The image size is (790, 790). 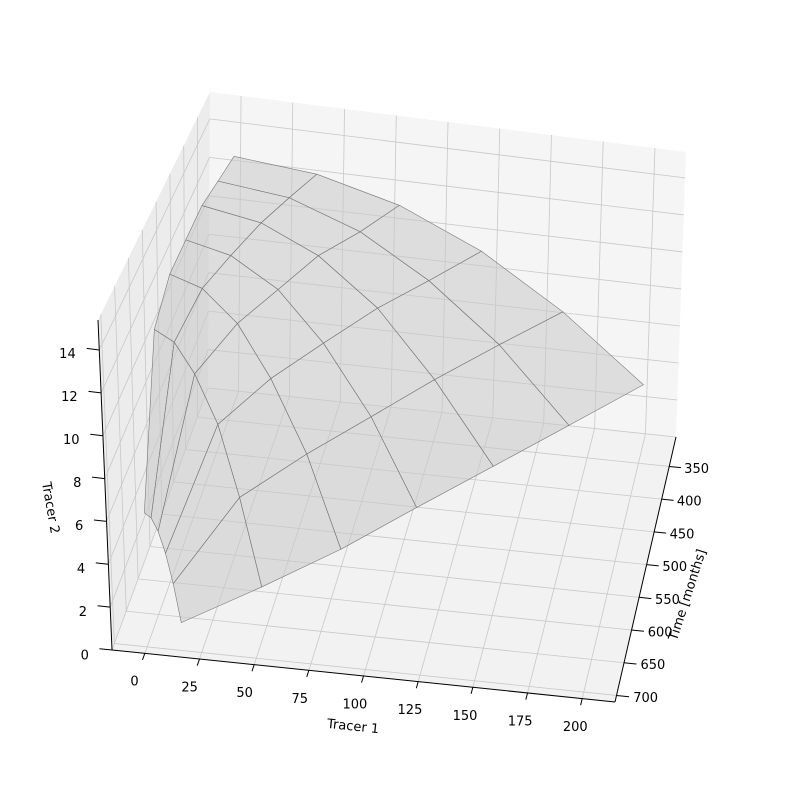 What do you see at coordinates (575, 727) in the screenshot?
I see `x-tick-label: 200` at bounding box center [575, 727].